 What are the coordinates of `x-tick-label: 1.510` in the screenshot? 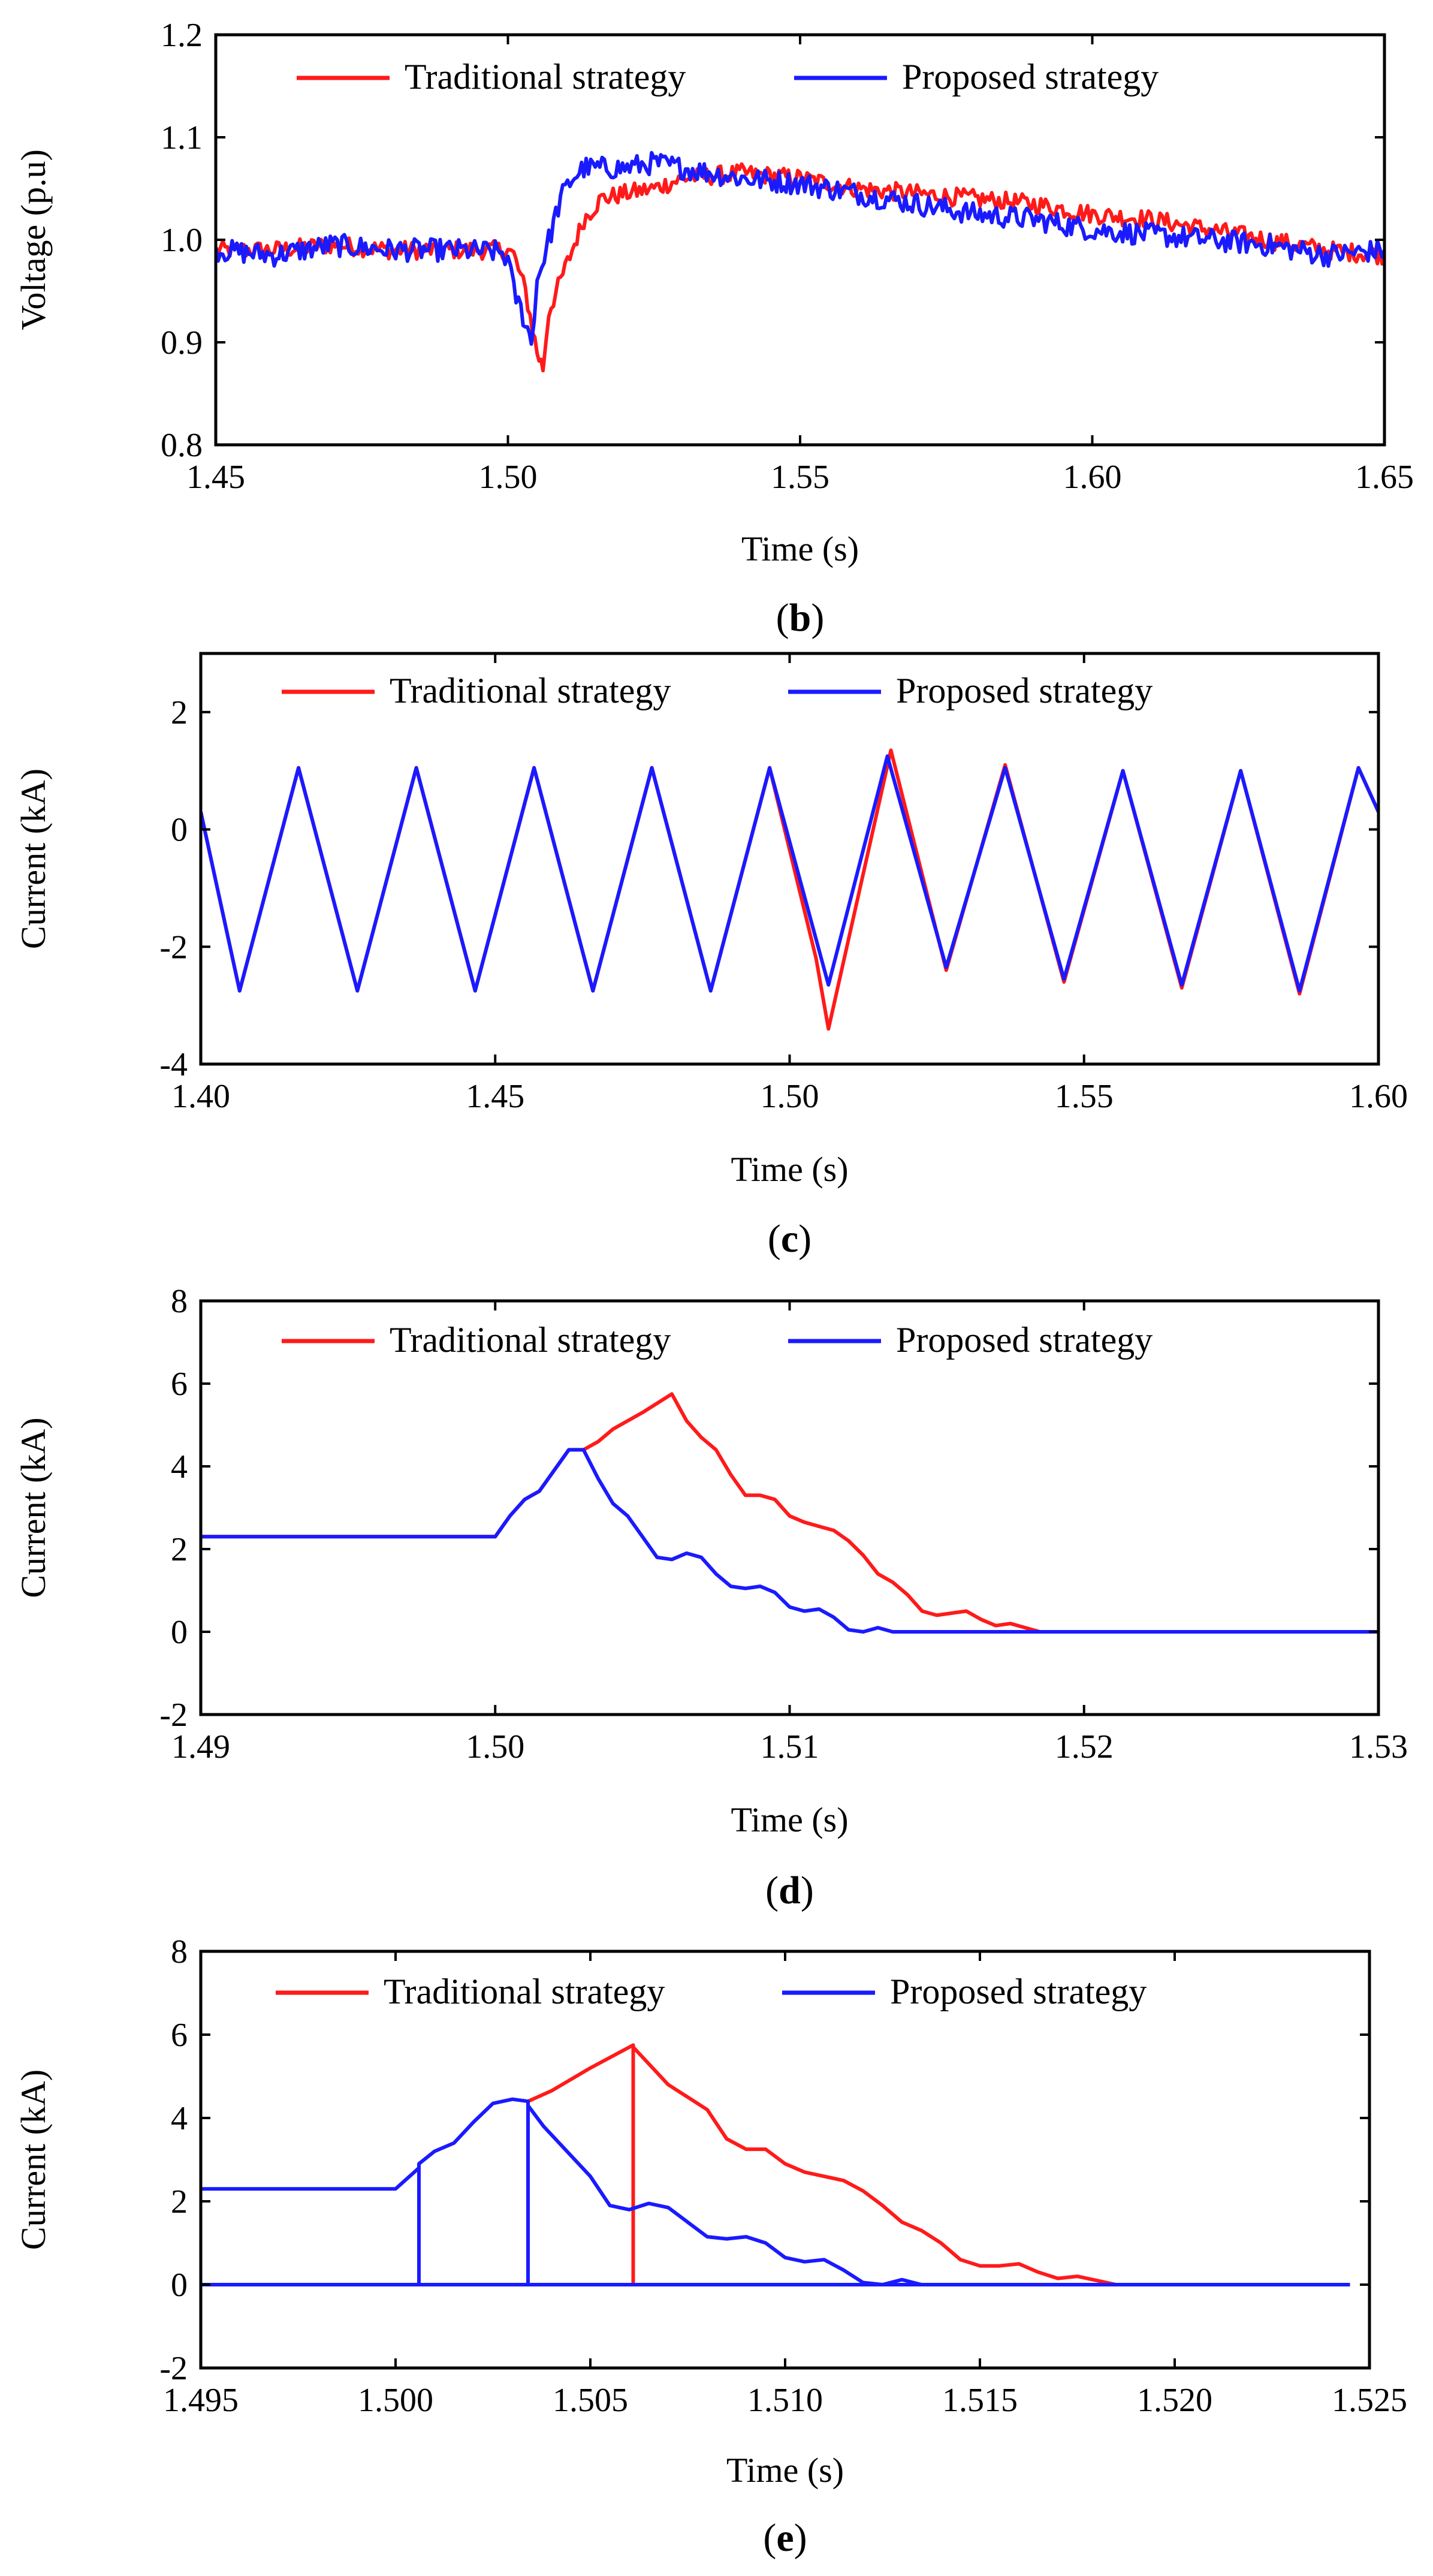 It's located at (785, 2401).